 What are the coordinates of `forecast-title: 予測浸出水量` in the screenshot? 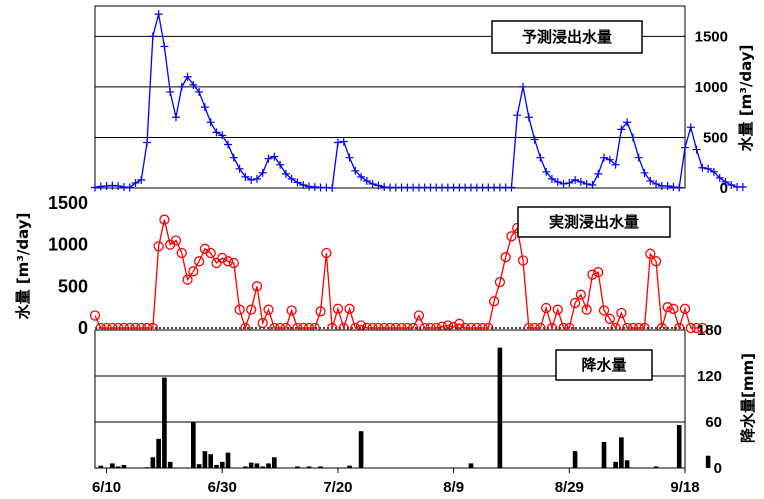 It's located at (567, 37).